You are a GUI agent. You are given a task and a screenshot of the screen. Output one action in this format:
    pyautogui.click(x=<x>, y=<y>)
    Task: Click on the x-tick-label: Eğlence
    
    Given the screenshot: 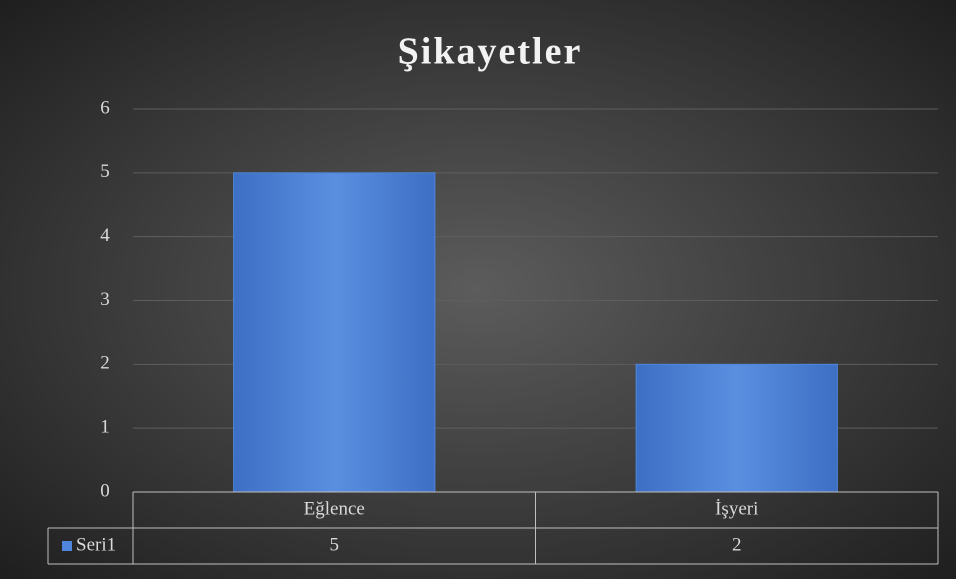 What is the action you would take?
    pyautogui.click(x=334, y=508)
    